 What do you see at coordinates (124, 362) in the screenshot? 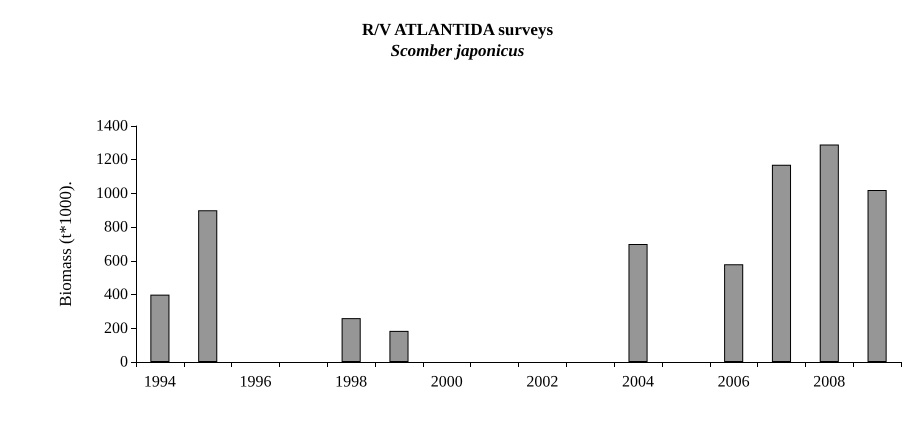
I see `y-tick-label: 0` at bounding box center [124, 362].